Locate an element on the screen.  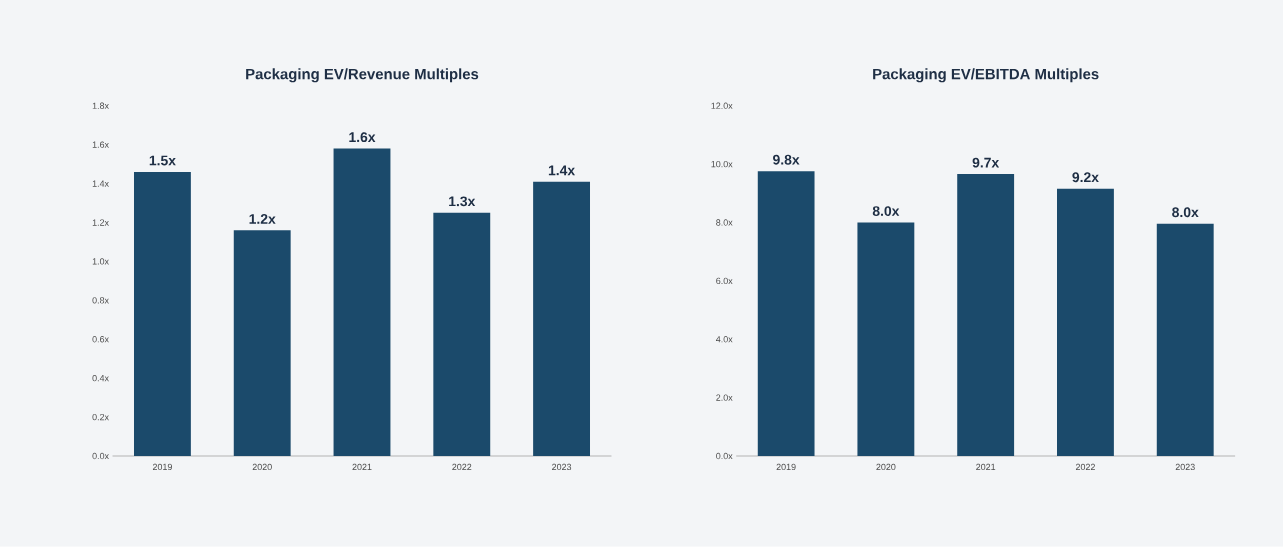
y-tick-label: 8.0x is located at coordinates (724, 222).